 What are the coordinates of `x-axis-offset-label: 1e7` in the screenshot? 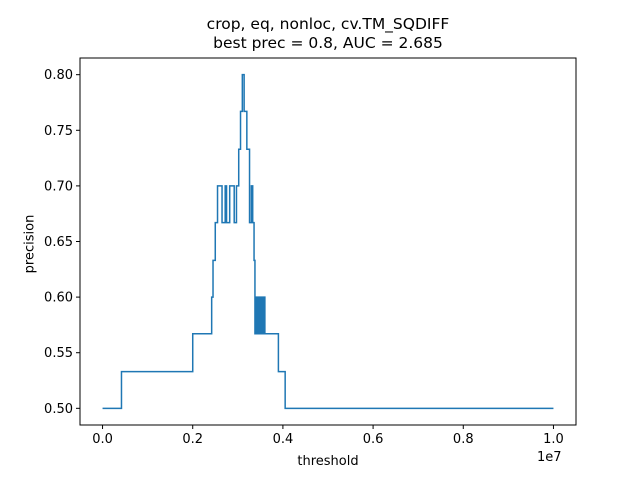 It's located at (549, 457).